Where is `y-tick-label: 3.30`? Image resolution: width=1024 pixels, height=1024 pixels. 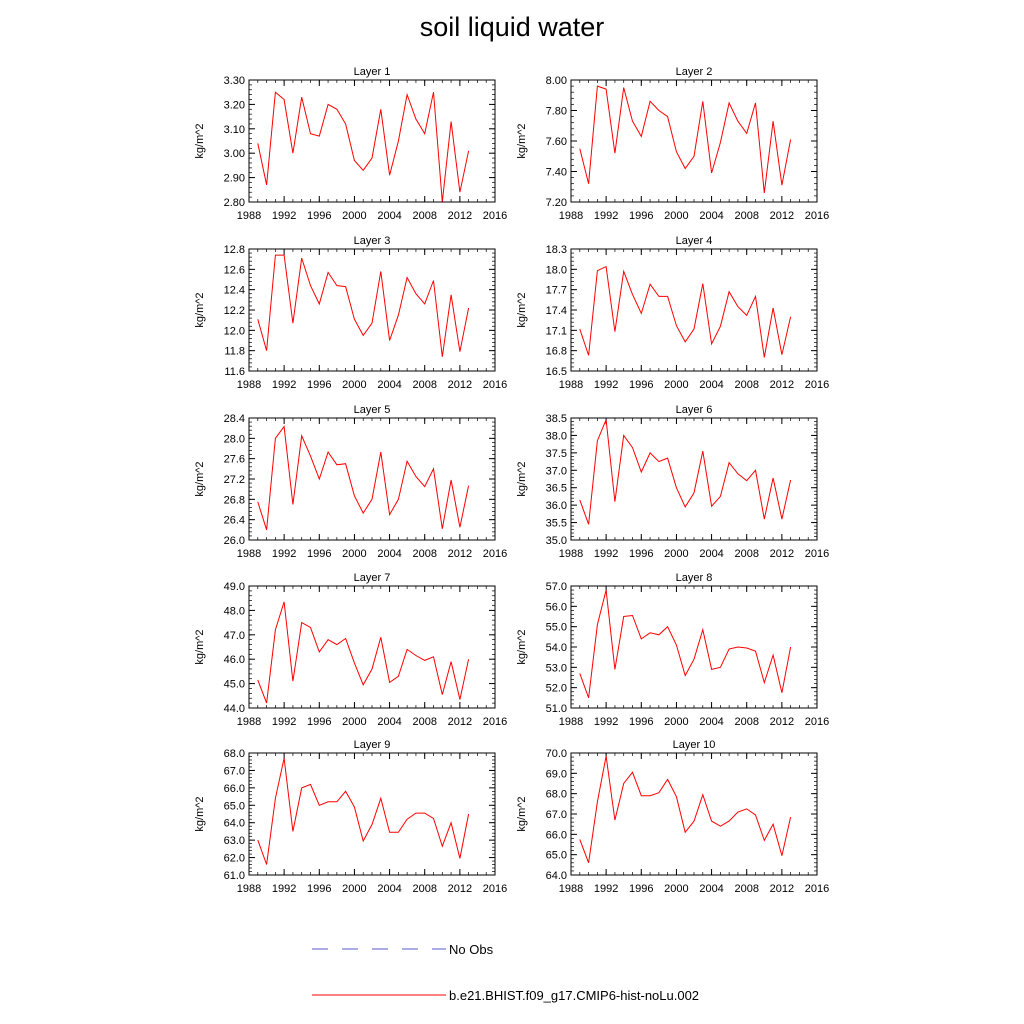
y-tick-label: 3.30 is located at coordinates (234, 81).